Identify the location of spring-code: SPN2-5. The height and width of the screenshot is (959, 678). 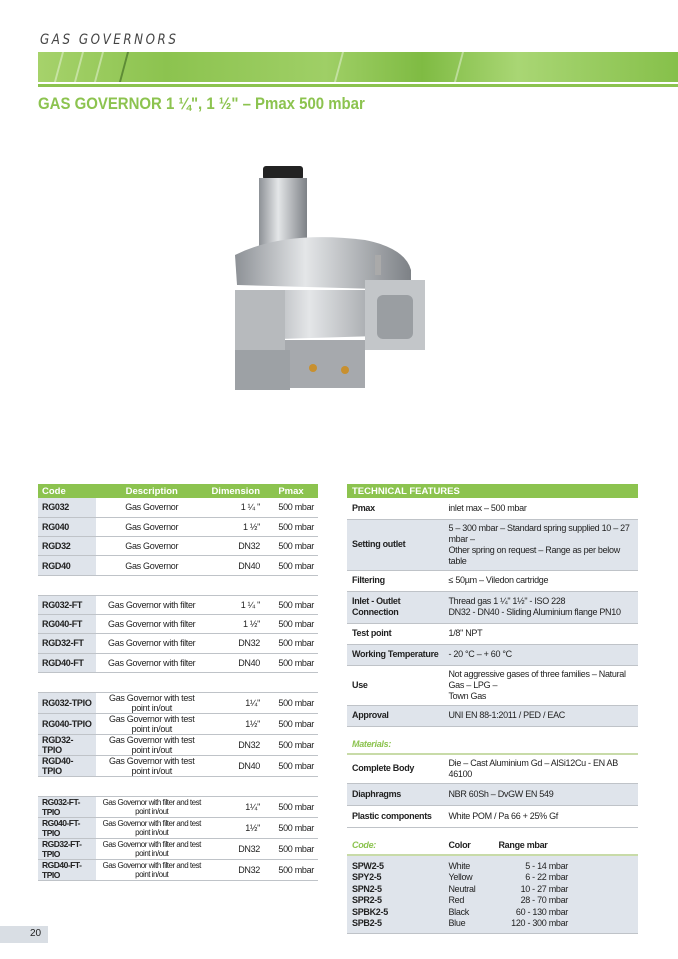
(395, 889).